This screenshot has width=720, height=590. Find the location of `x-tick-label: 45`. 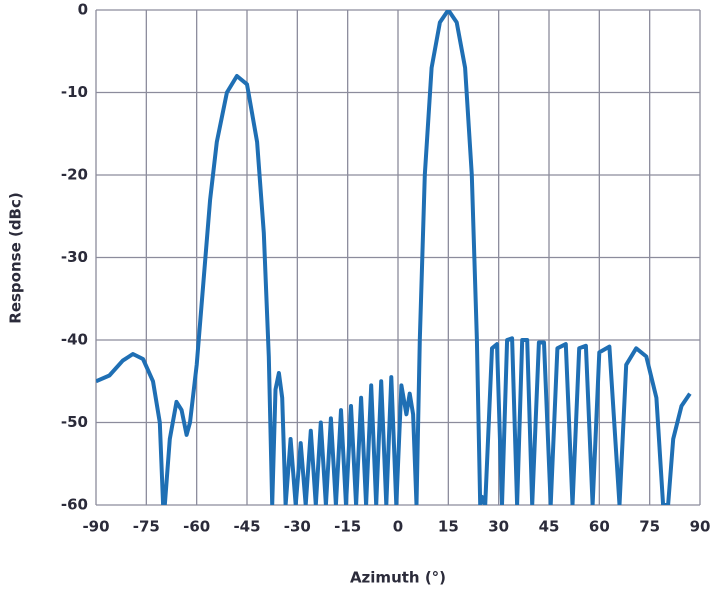

x-tick-label: 45 is located at coordinates (549, 527).